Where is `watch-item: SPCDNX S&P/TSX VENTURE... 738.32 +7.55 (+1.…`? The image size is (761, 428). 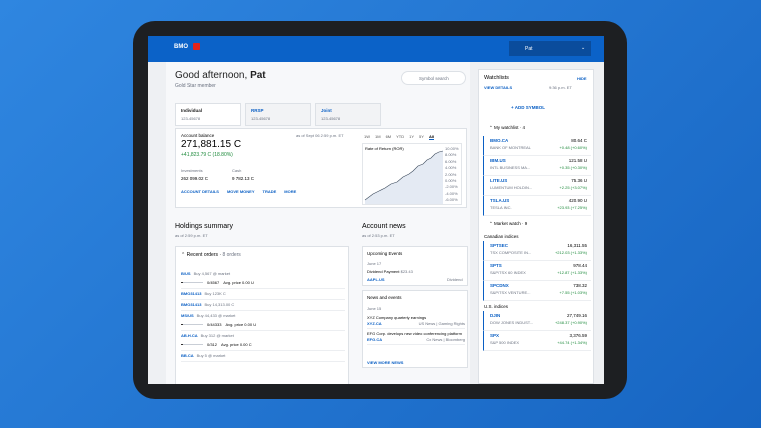 watch-item: SPCDNX S&P/TSX VENTURE... 738.32 +7.55 (+1.… is located at coordinates (537, 291).